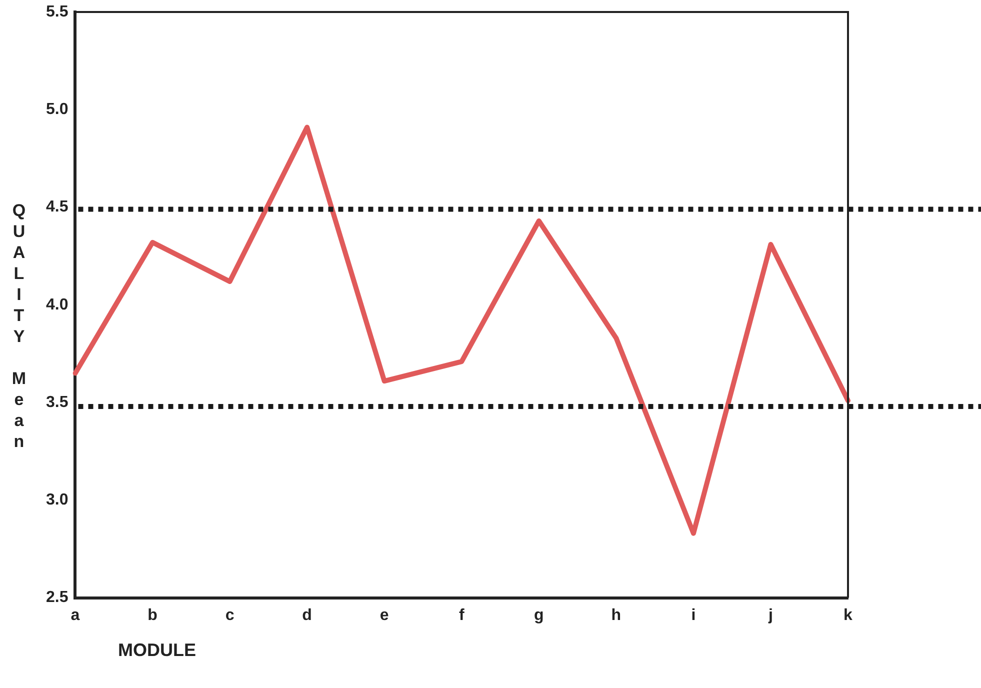 The height and width of the screenshot is (688, 981). I want to click on y-tick-label: 3.5, so click(57, 402).